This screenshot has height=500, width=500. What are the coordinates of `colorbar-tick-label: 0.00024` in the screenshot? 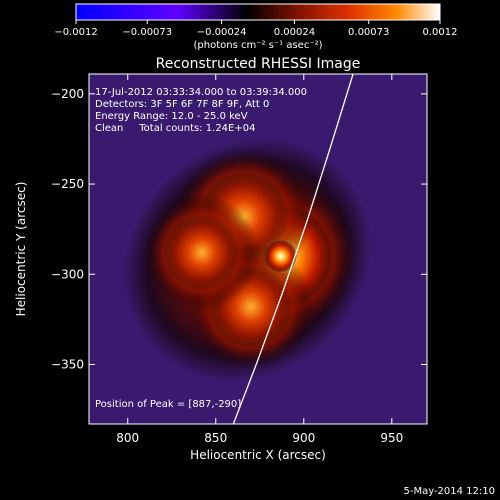 It's located at (294, 32).